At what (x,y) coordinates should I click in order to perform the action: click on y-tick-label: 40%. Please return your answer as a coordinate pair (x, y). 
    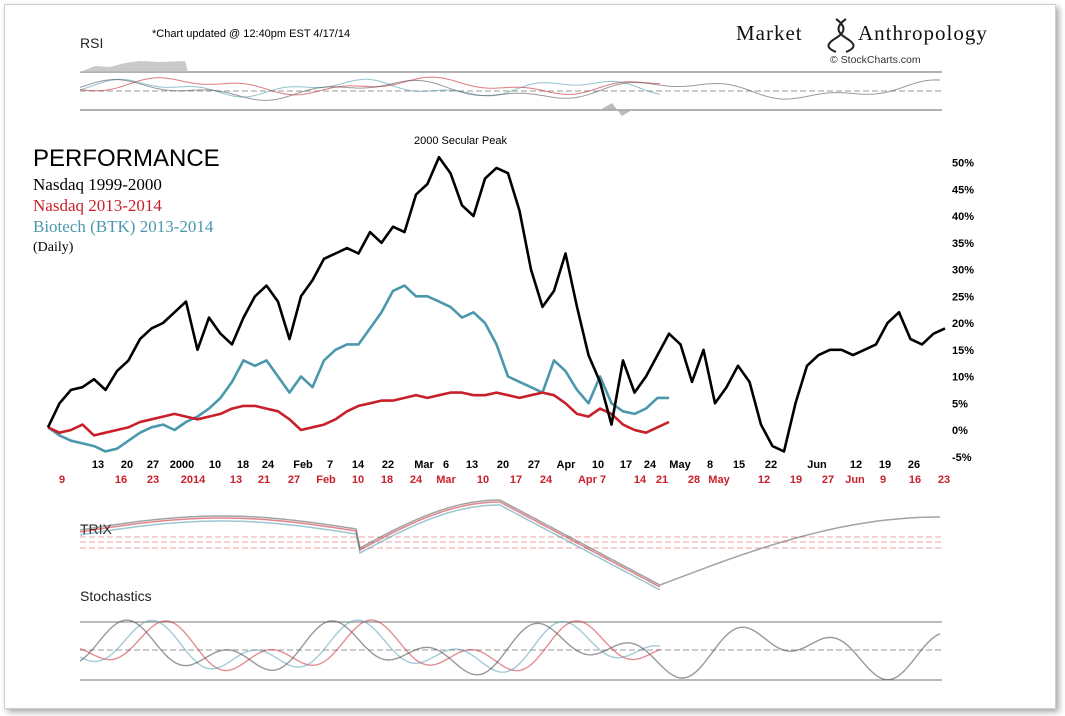
    Looking at the image, I should click on (963, 217).